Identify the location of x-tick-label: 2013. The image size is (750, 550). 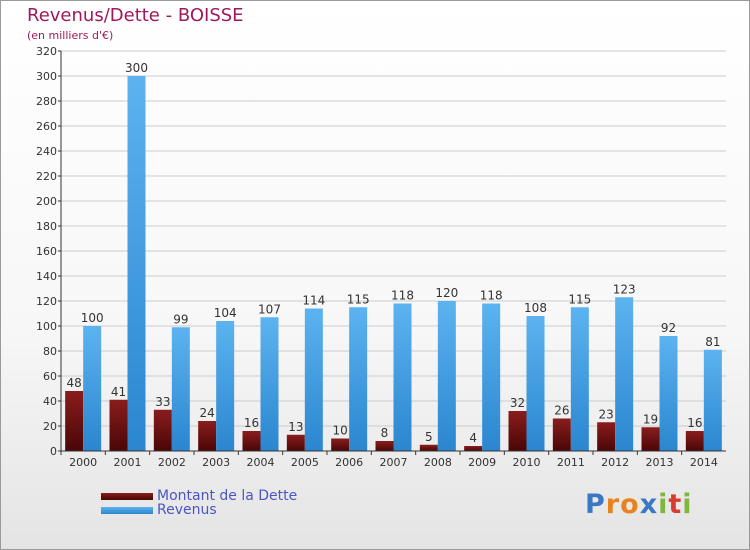
(660, 462).